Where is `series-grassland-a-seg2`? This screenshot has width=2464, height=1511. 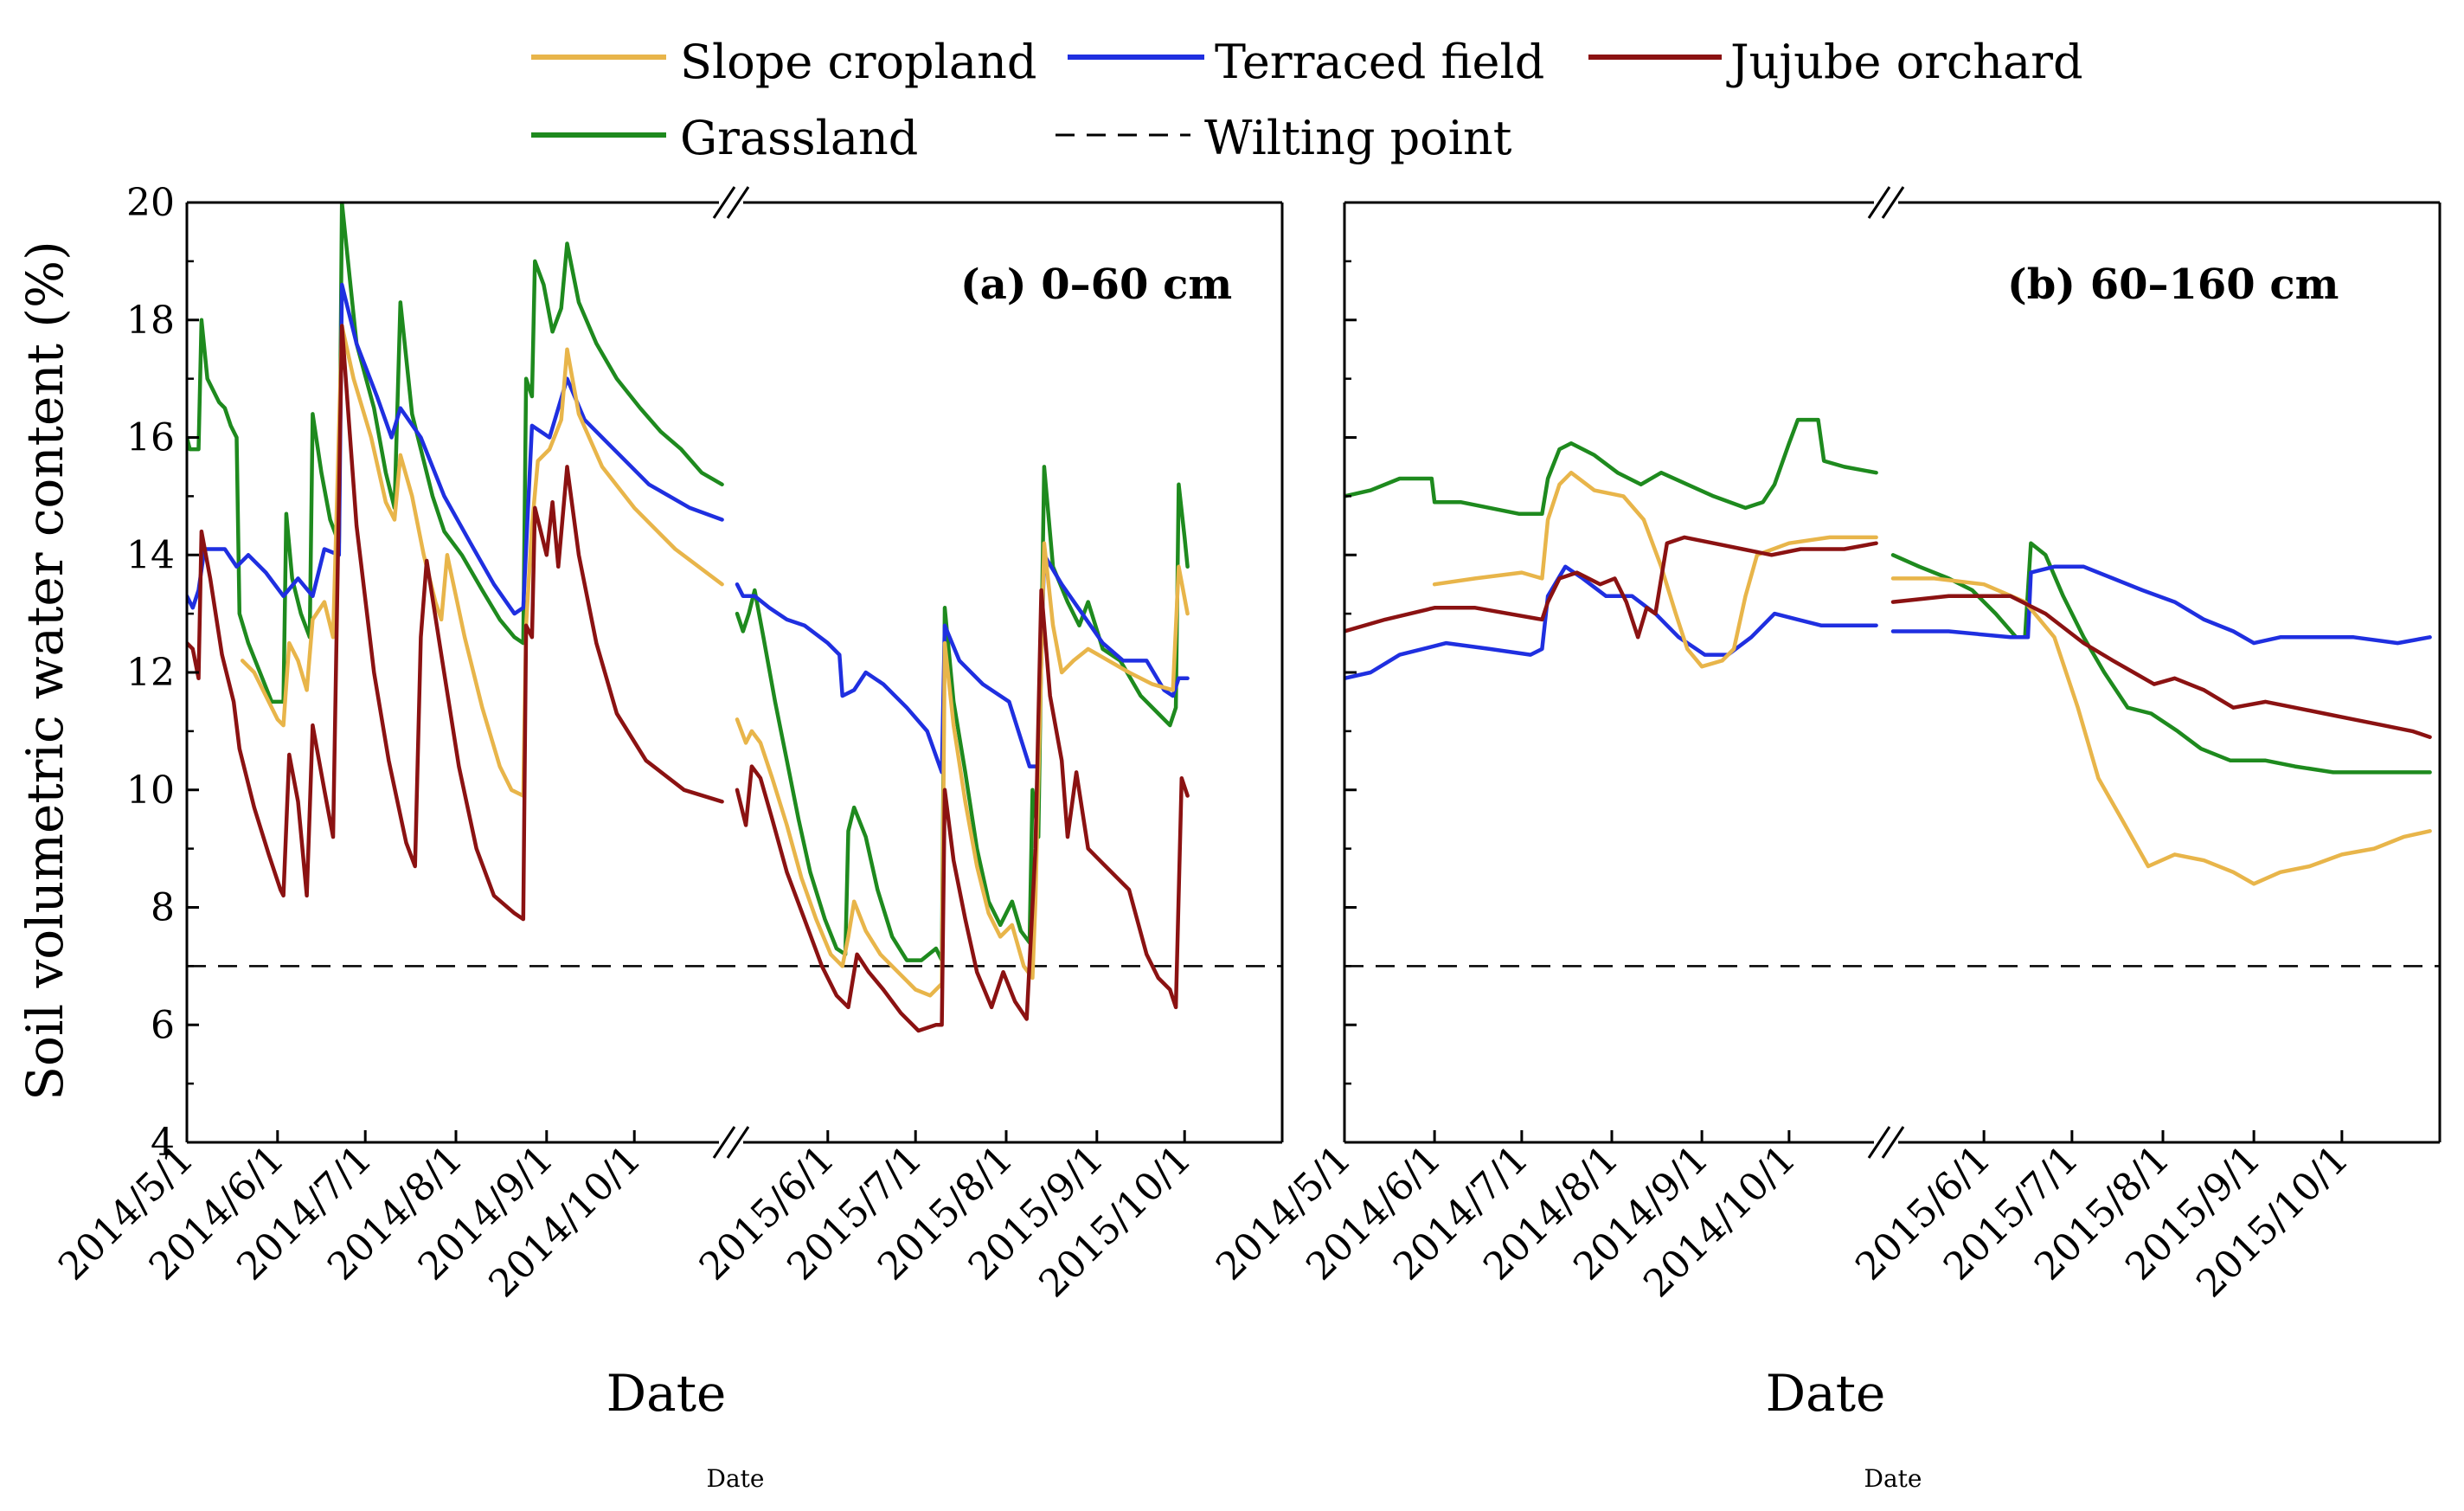 series-grassland-a-seg2 is located at coordinates (962, 713).